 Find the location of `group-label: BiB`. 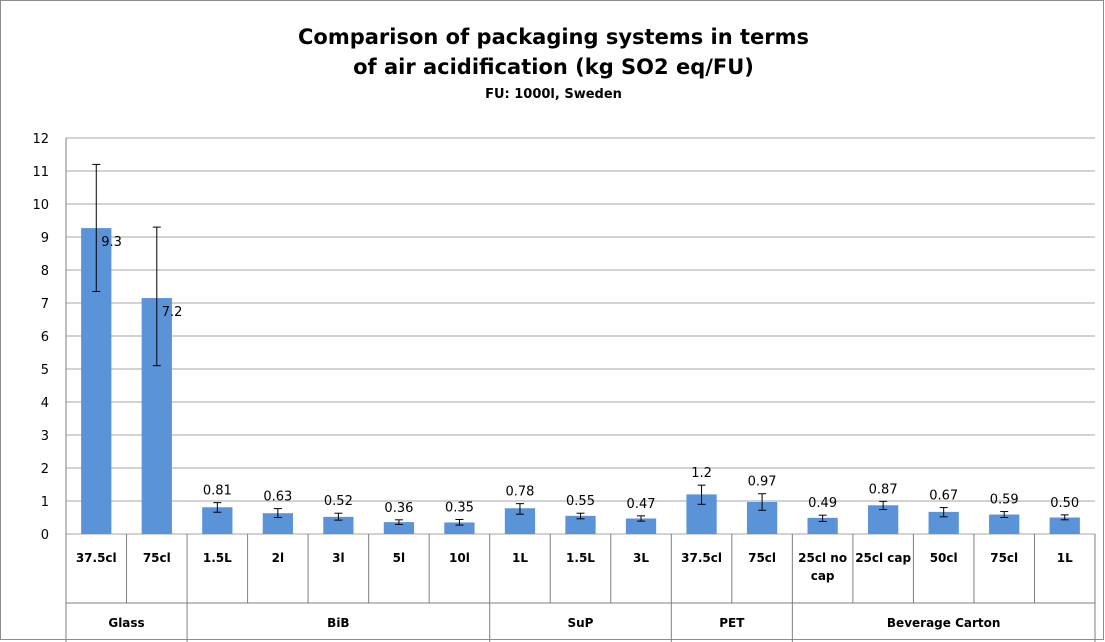

group-label: BiB is located at coordinates (338, 623).